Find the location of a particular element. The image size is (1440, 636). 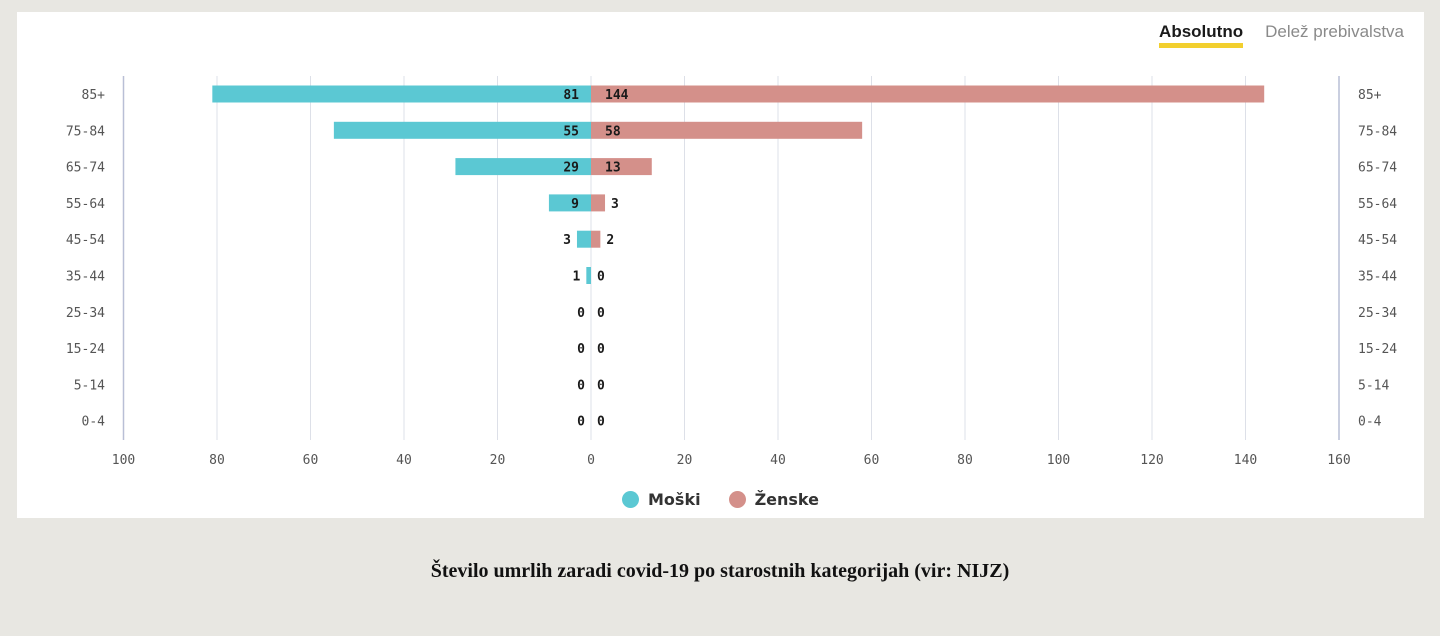

legend-male-label: Moški is located at coordinates (674, 499).